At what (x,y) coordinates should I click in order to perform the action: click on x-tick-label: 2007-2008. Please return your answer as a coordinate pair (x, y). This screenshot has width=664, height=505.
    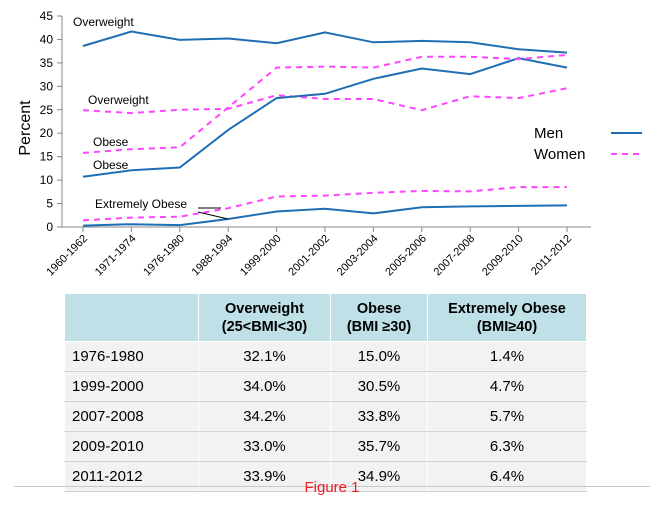
    Looking at the image, I should click on (455, 256).